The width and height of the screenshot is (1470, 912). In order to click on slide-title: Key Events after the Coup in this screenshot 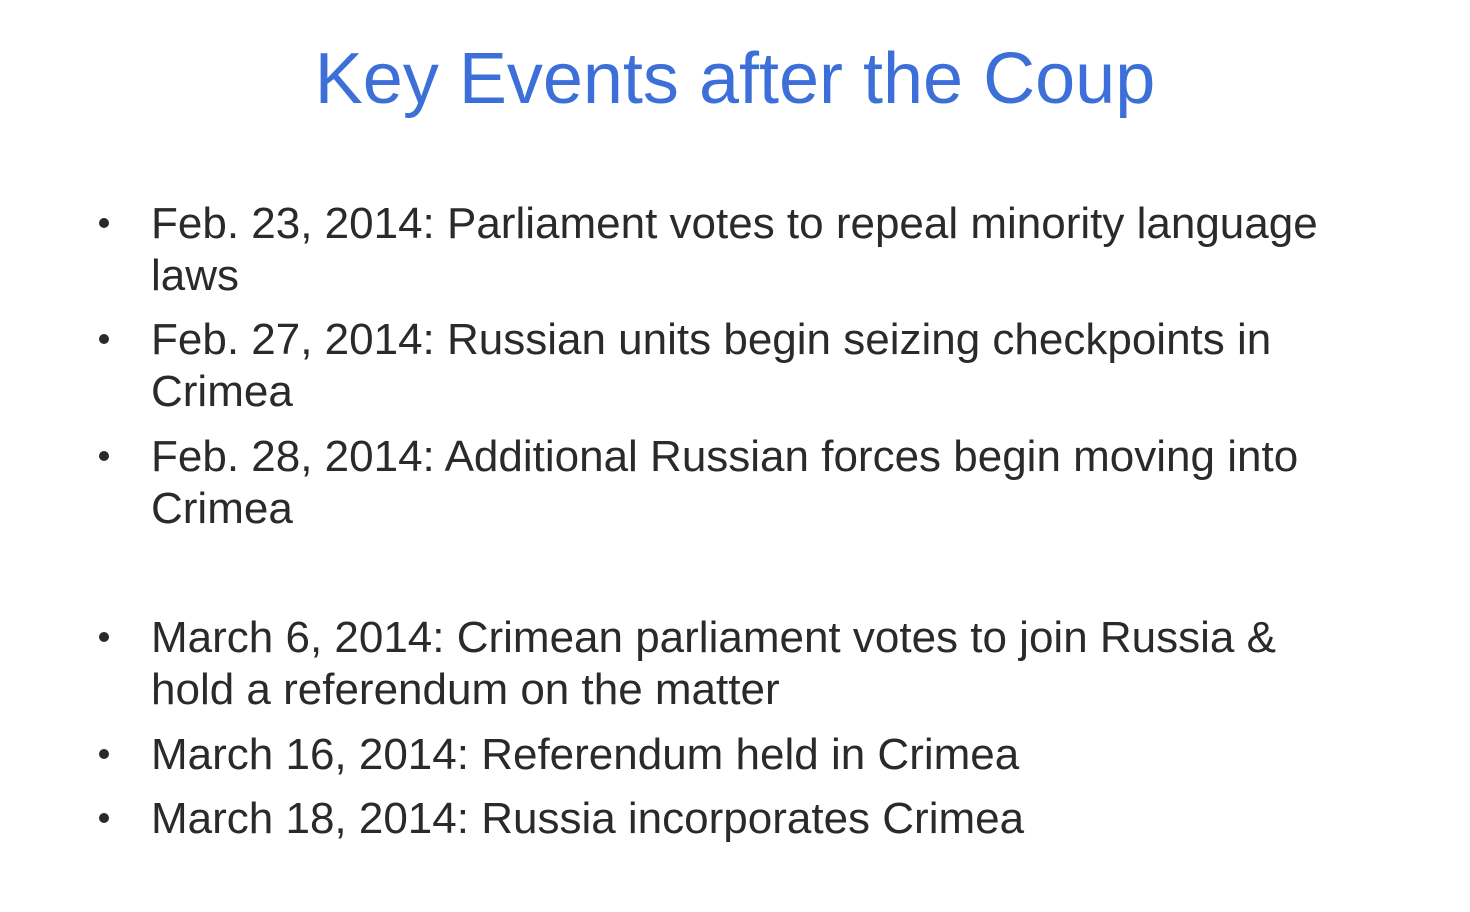, I will do `click(735, 79)`.